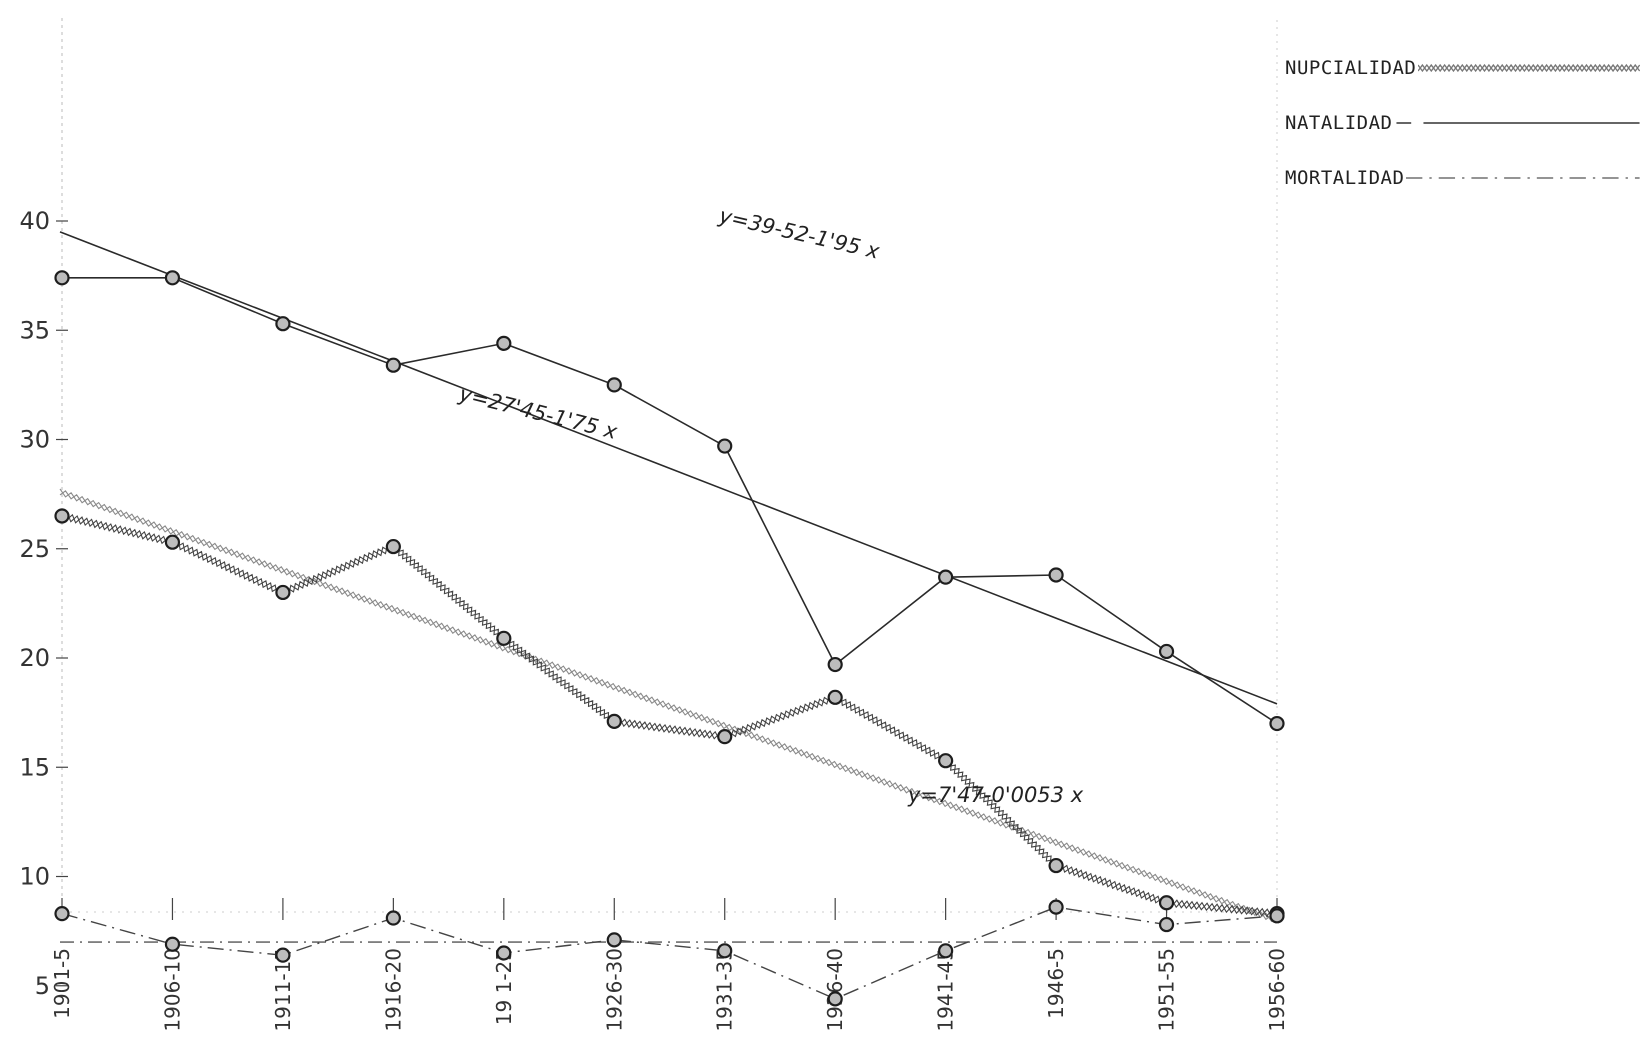 The image size is (1645, 1060). Describe the element at coordinates (1523, 178) in the screenshot. I see `legend-dashdot-swatch` at that location.